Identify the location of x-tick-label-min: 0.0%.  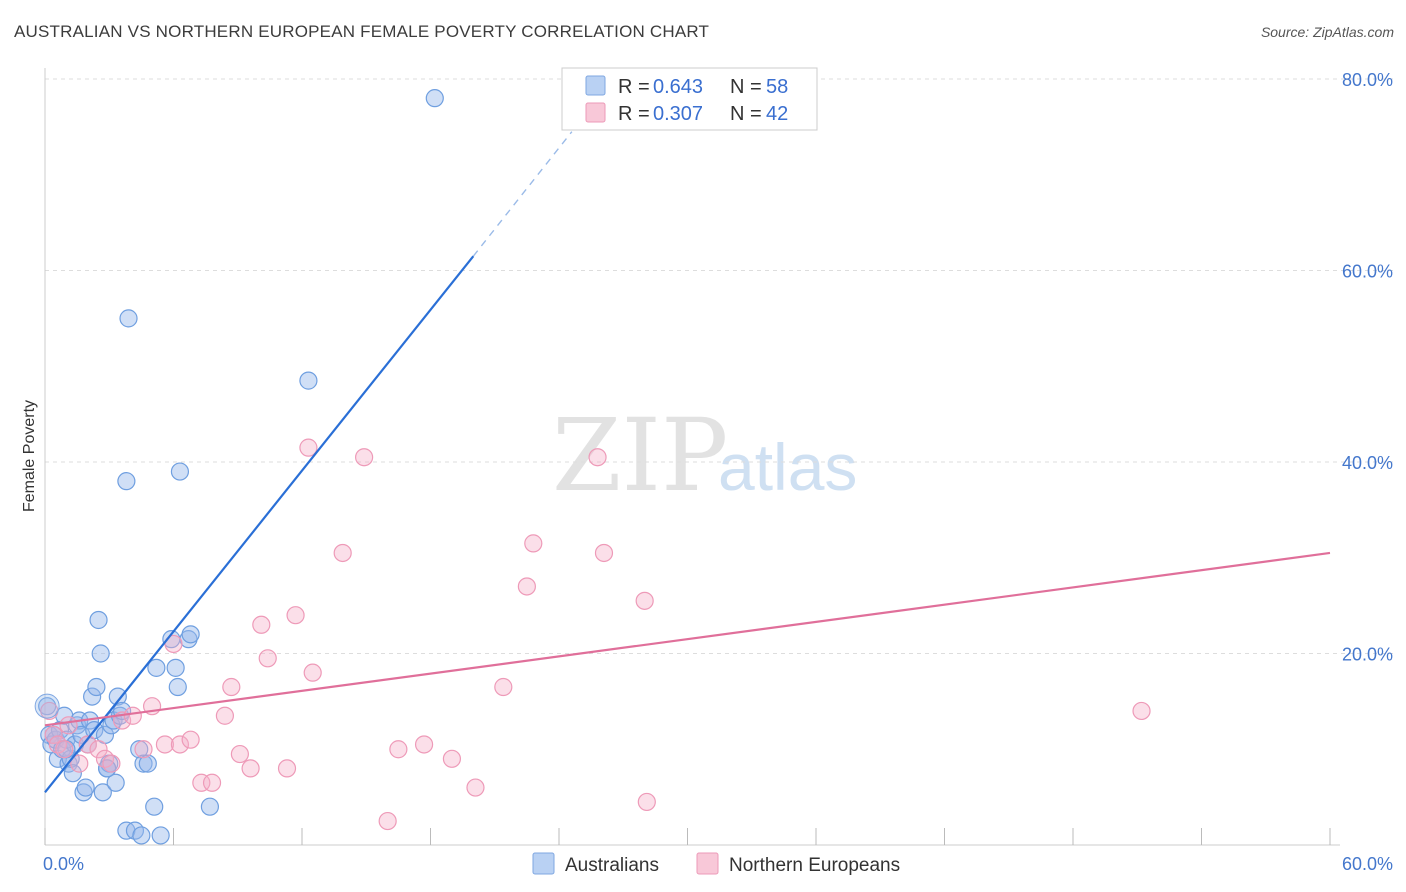
(63, 864).